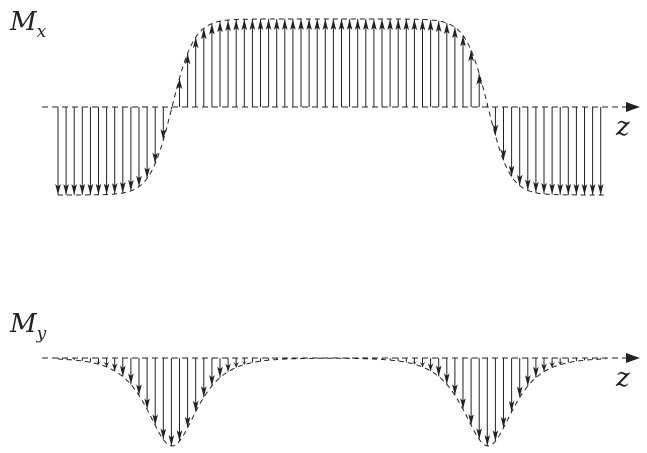 Image resolution: width=647 pixels, height=453 pixels. What do you see at coordinates (23, 22) in the screenshot?
I see `mx-label-main: M` at bounding box center [23, 22].